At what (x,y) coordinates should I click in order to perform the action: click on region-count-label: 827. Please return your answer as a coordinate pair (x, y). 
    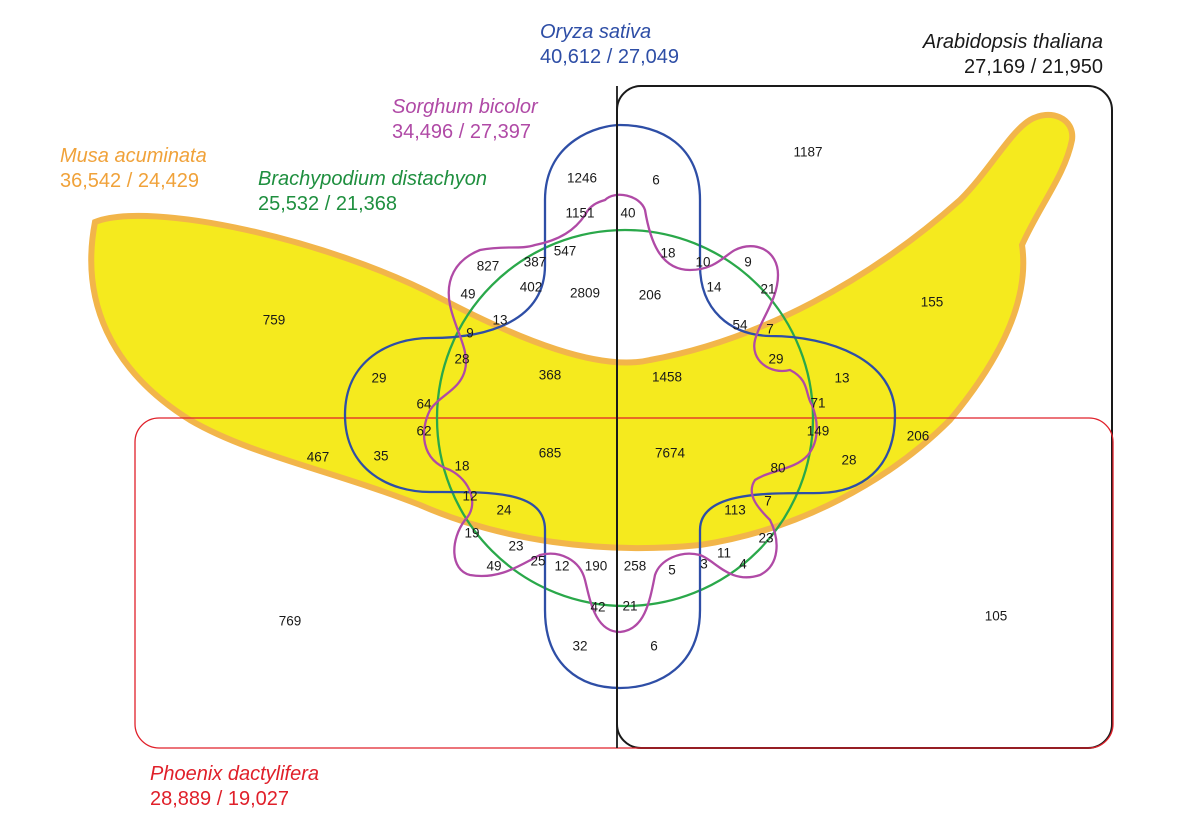
    Looking at the image, I should click on (488, 266).